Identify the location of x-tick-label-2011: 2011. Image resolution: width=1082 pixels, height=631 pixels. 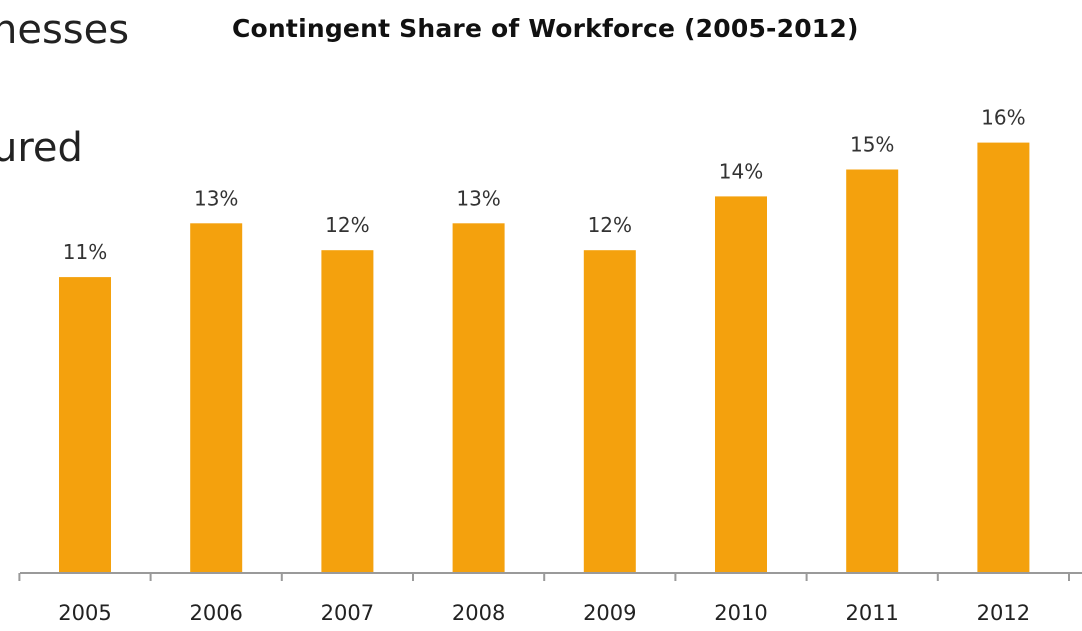
(871, 613).